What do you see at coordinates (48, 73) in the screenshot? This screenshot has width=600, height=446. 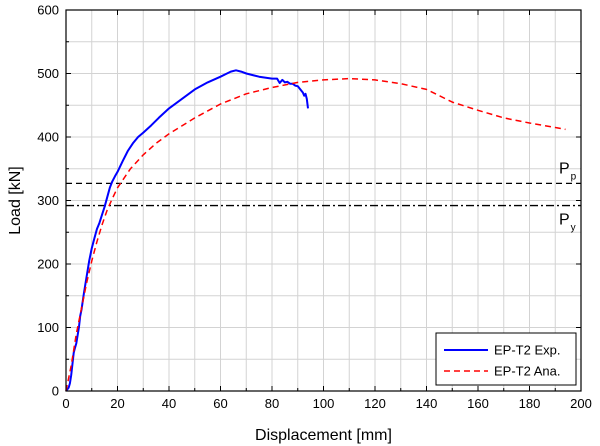 I see `y-tick-label: 500` at bounding box center [48, 73].